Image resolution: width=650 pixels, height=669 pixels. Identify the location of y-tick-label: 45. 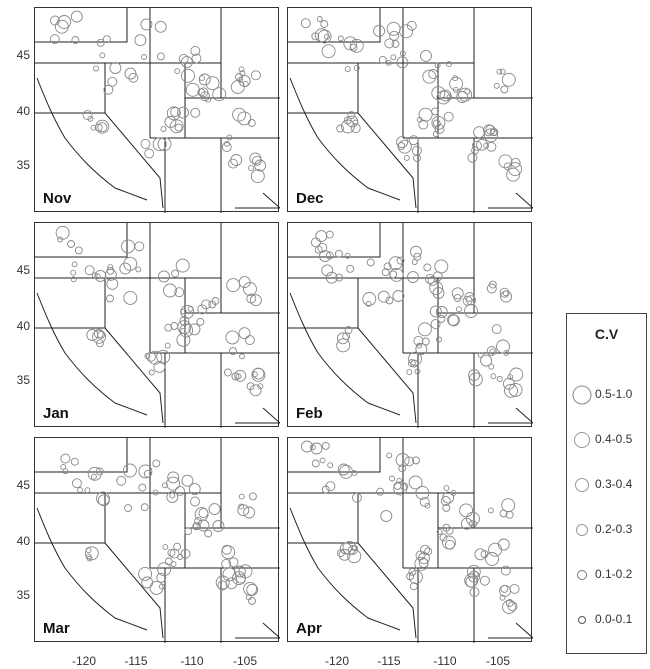
(23, 270).